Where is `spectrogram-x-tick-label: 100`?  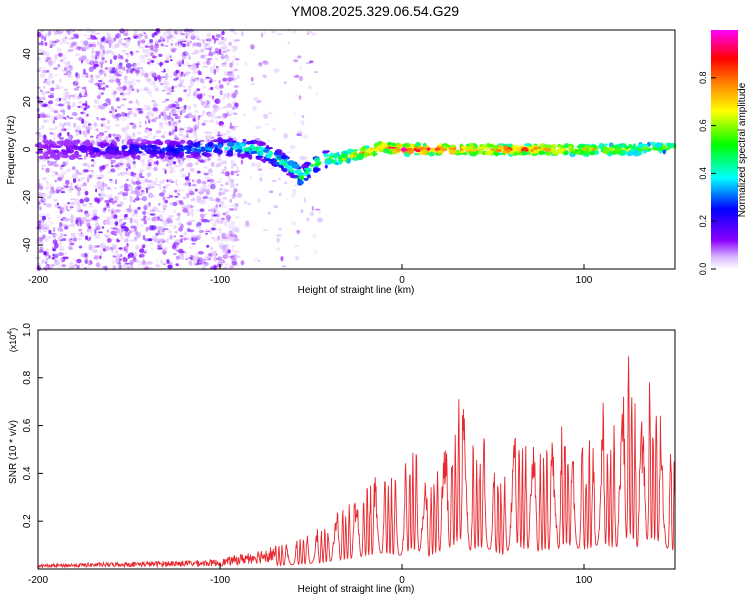
spectrogram-x-tick-label: 100 is located at coordinates (584, 280).